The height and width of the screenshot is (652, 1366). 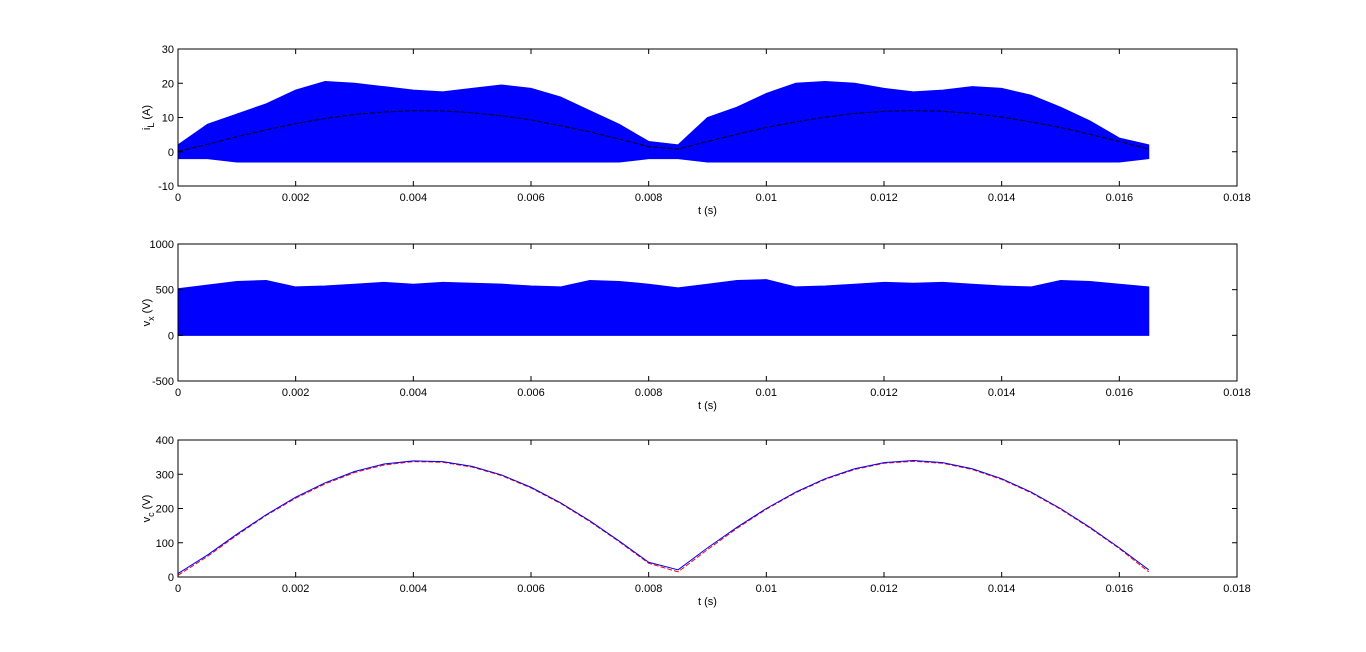 I want to click on y-tick-label: 1000, so click(x=162, y=245).